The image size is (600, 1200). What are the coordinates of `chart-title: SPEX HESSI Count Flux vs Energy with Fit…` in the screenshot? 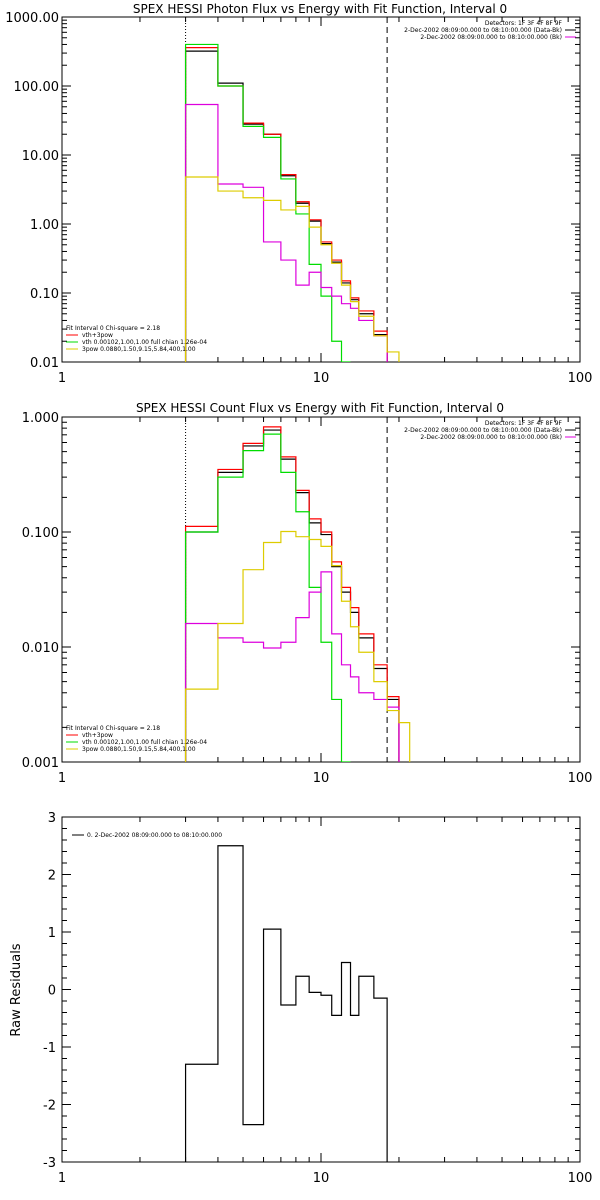 It's located at (320, 408).